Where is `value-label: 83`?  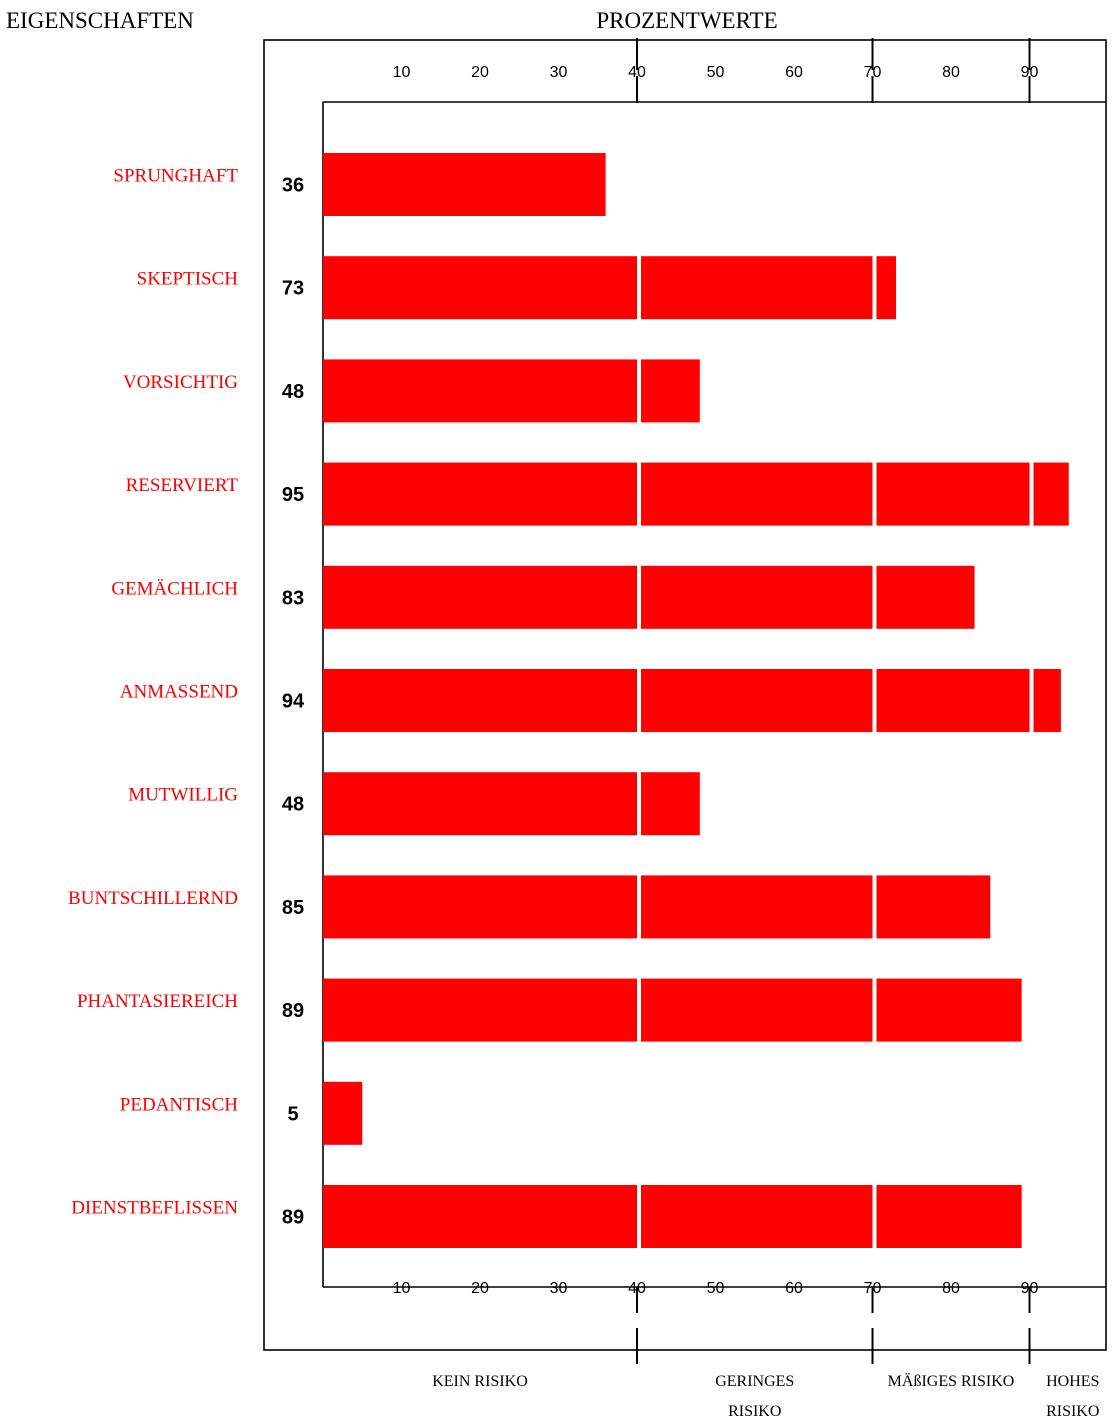 value-label: 83 is located at coordinates (293, 598).